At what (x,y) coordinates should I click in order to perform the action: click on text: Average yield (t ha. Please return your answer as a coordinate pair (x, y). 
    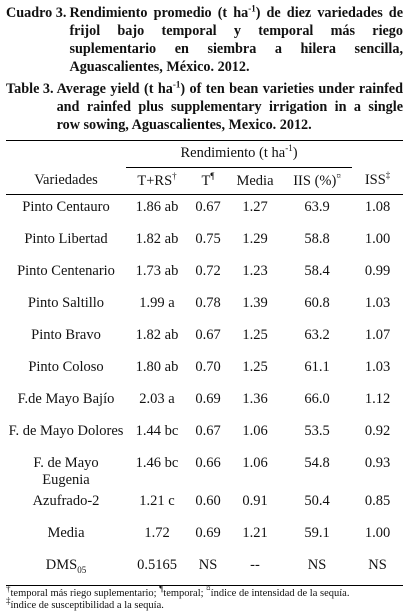
    Looking at the image, I should click on (114, 89).